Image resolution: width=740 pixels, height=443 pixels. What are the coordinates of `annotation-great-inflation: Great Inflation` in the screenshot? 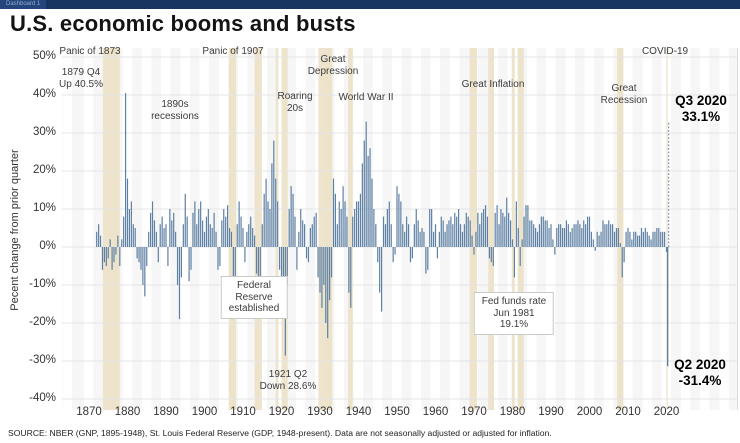 It's located at (493, 84).